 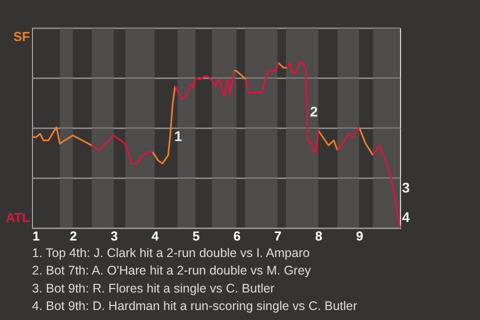 I want to click on x-tick-label: 6, so click(x=237, y=236).